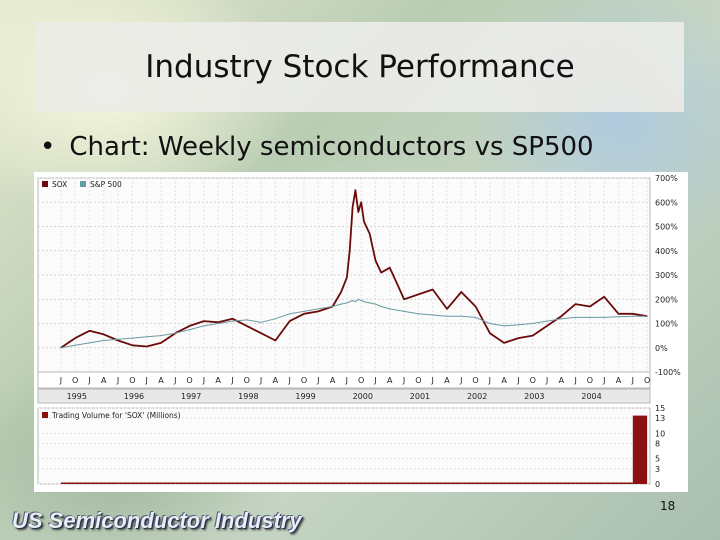 The height and width of the screenshot is (540, 720). Describe the element at coordinates (666, 324) in the screenshot. I see `y-tick-label: 100%` at that location.